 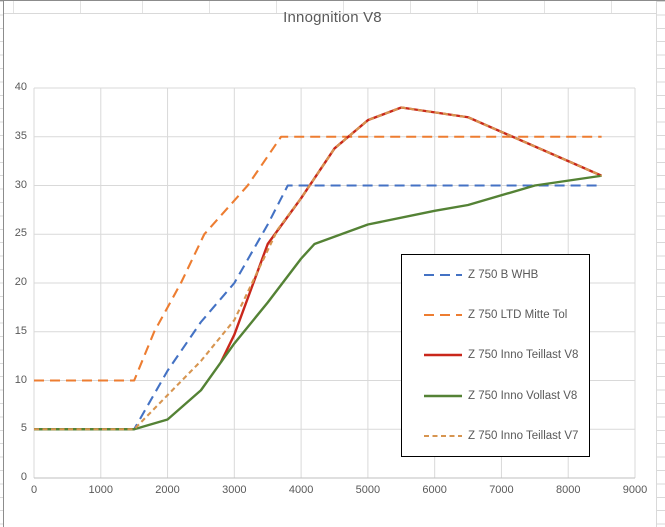 What do you see at coordinates (443, 395) in the screenshot?
I see `legend-swatch-z-750-inno-vollast-v8` at bounding box center [443, 395].